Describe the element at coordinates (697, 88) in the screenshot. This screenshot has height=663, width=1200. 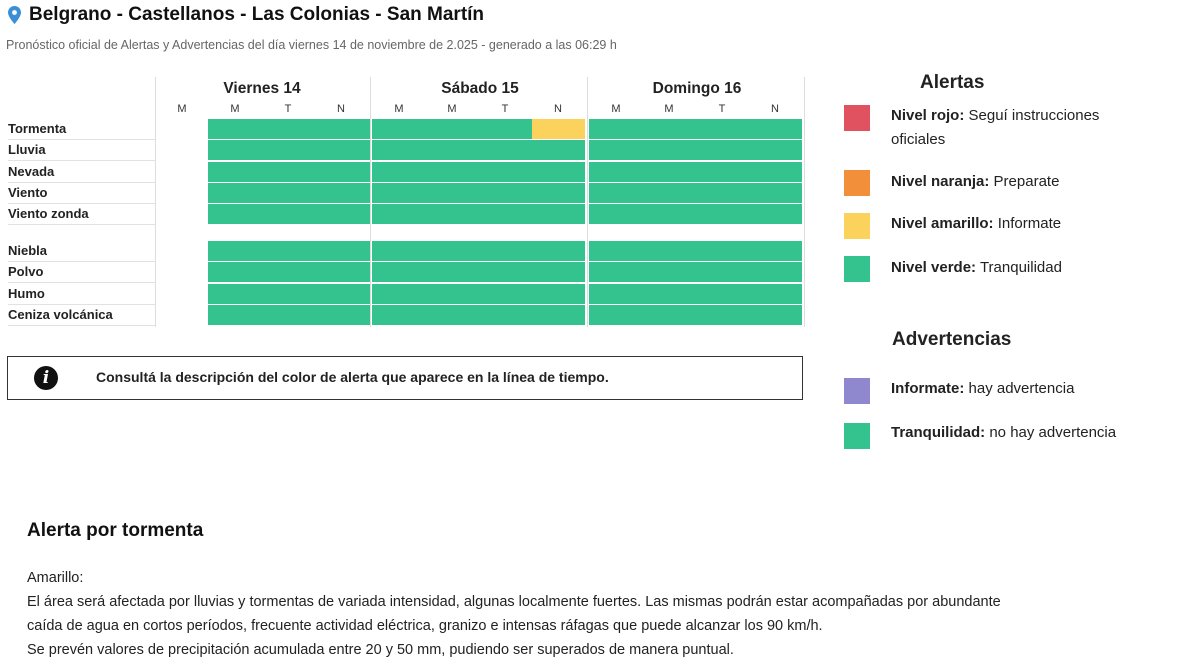
I see `day-header: Domingo 16` at that location.